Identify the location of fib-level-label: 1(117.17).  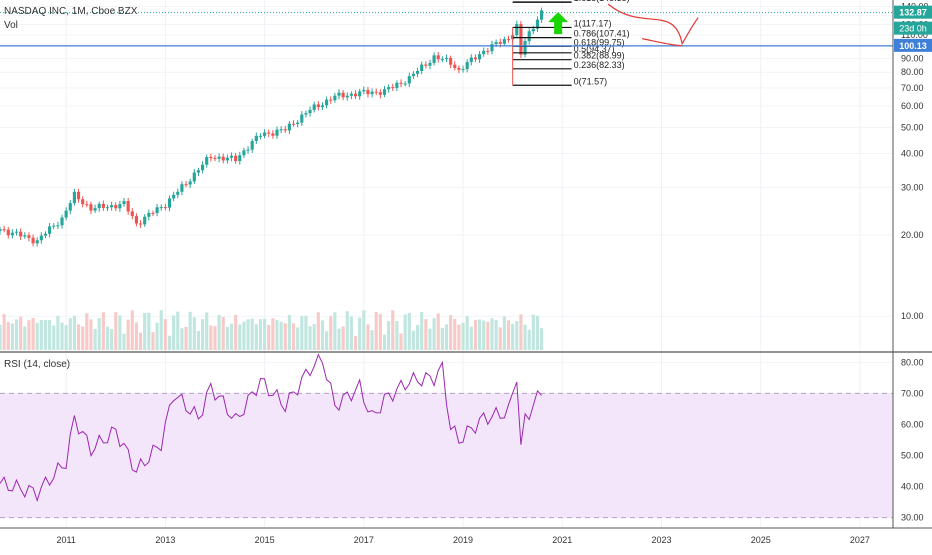
(593, 23).